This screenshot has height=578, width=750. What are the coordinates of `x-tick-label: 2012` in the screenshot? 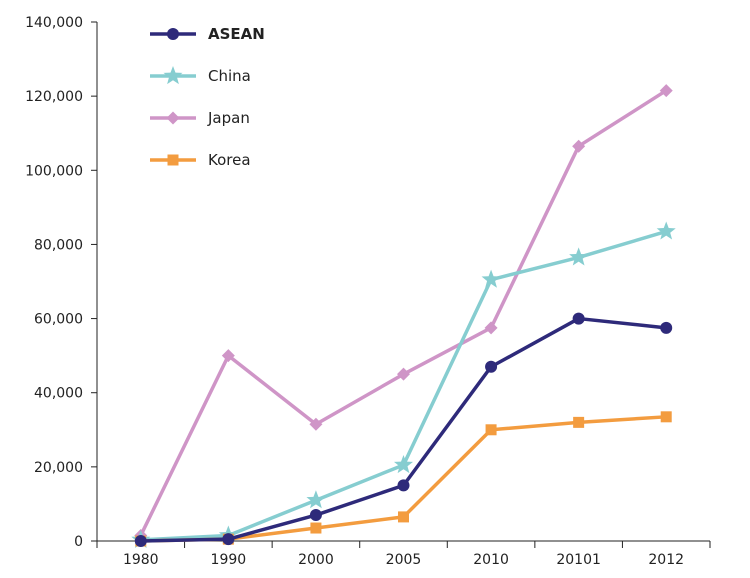 It's located at (666, 560).